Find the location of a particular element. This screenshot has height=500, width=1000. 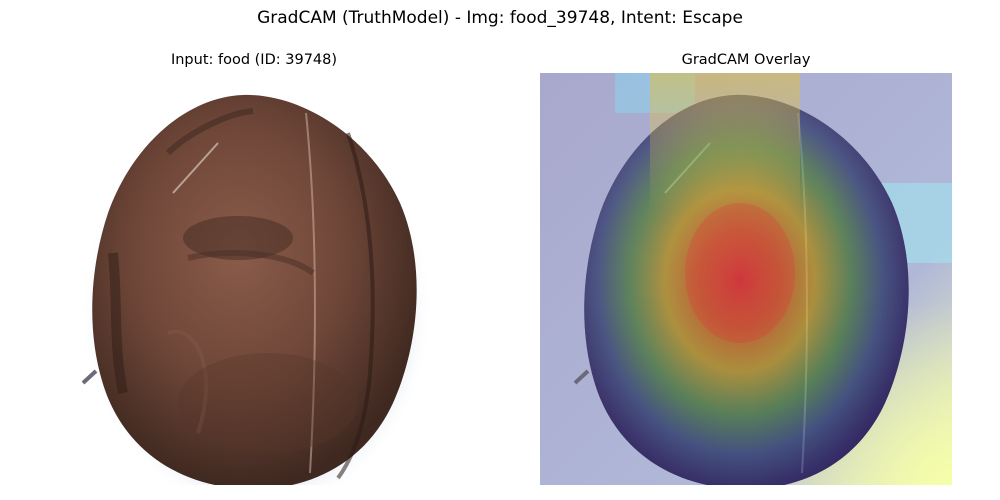

input-panel-title: Input: food (ID: 39748) is located at coordinates (254, 60).